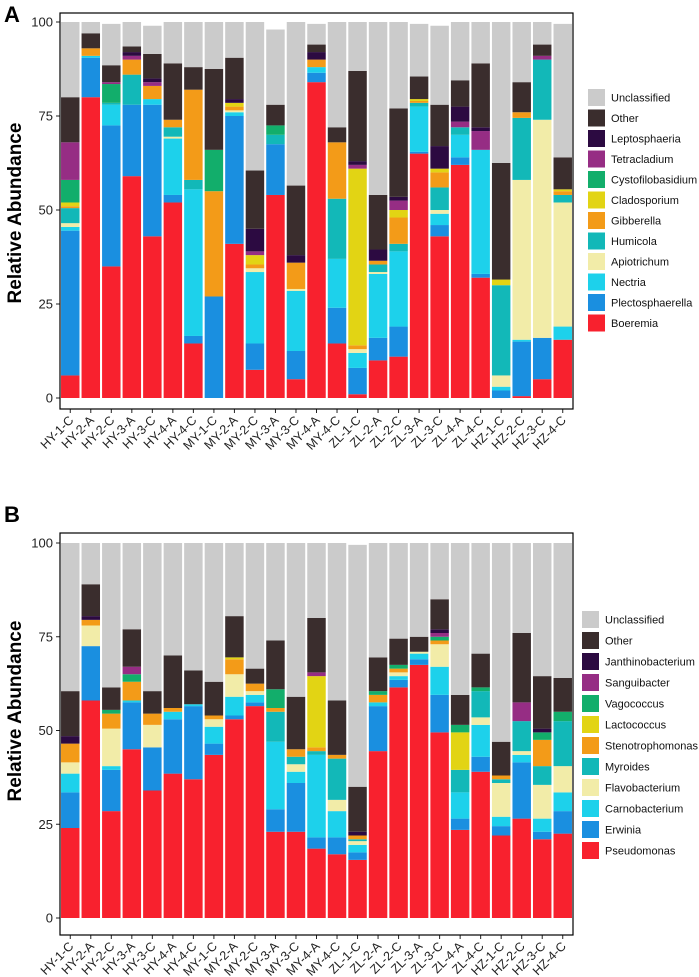 This screenshot has width=699, height=977. Describe the element at coordinates (501, 831) in the screenshot. I see `bar-segment-erwinia-hz-1-c` at that location.